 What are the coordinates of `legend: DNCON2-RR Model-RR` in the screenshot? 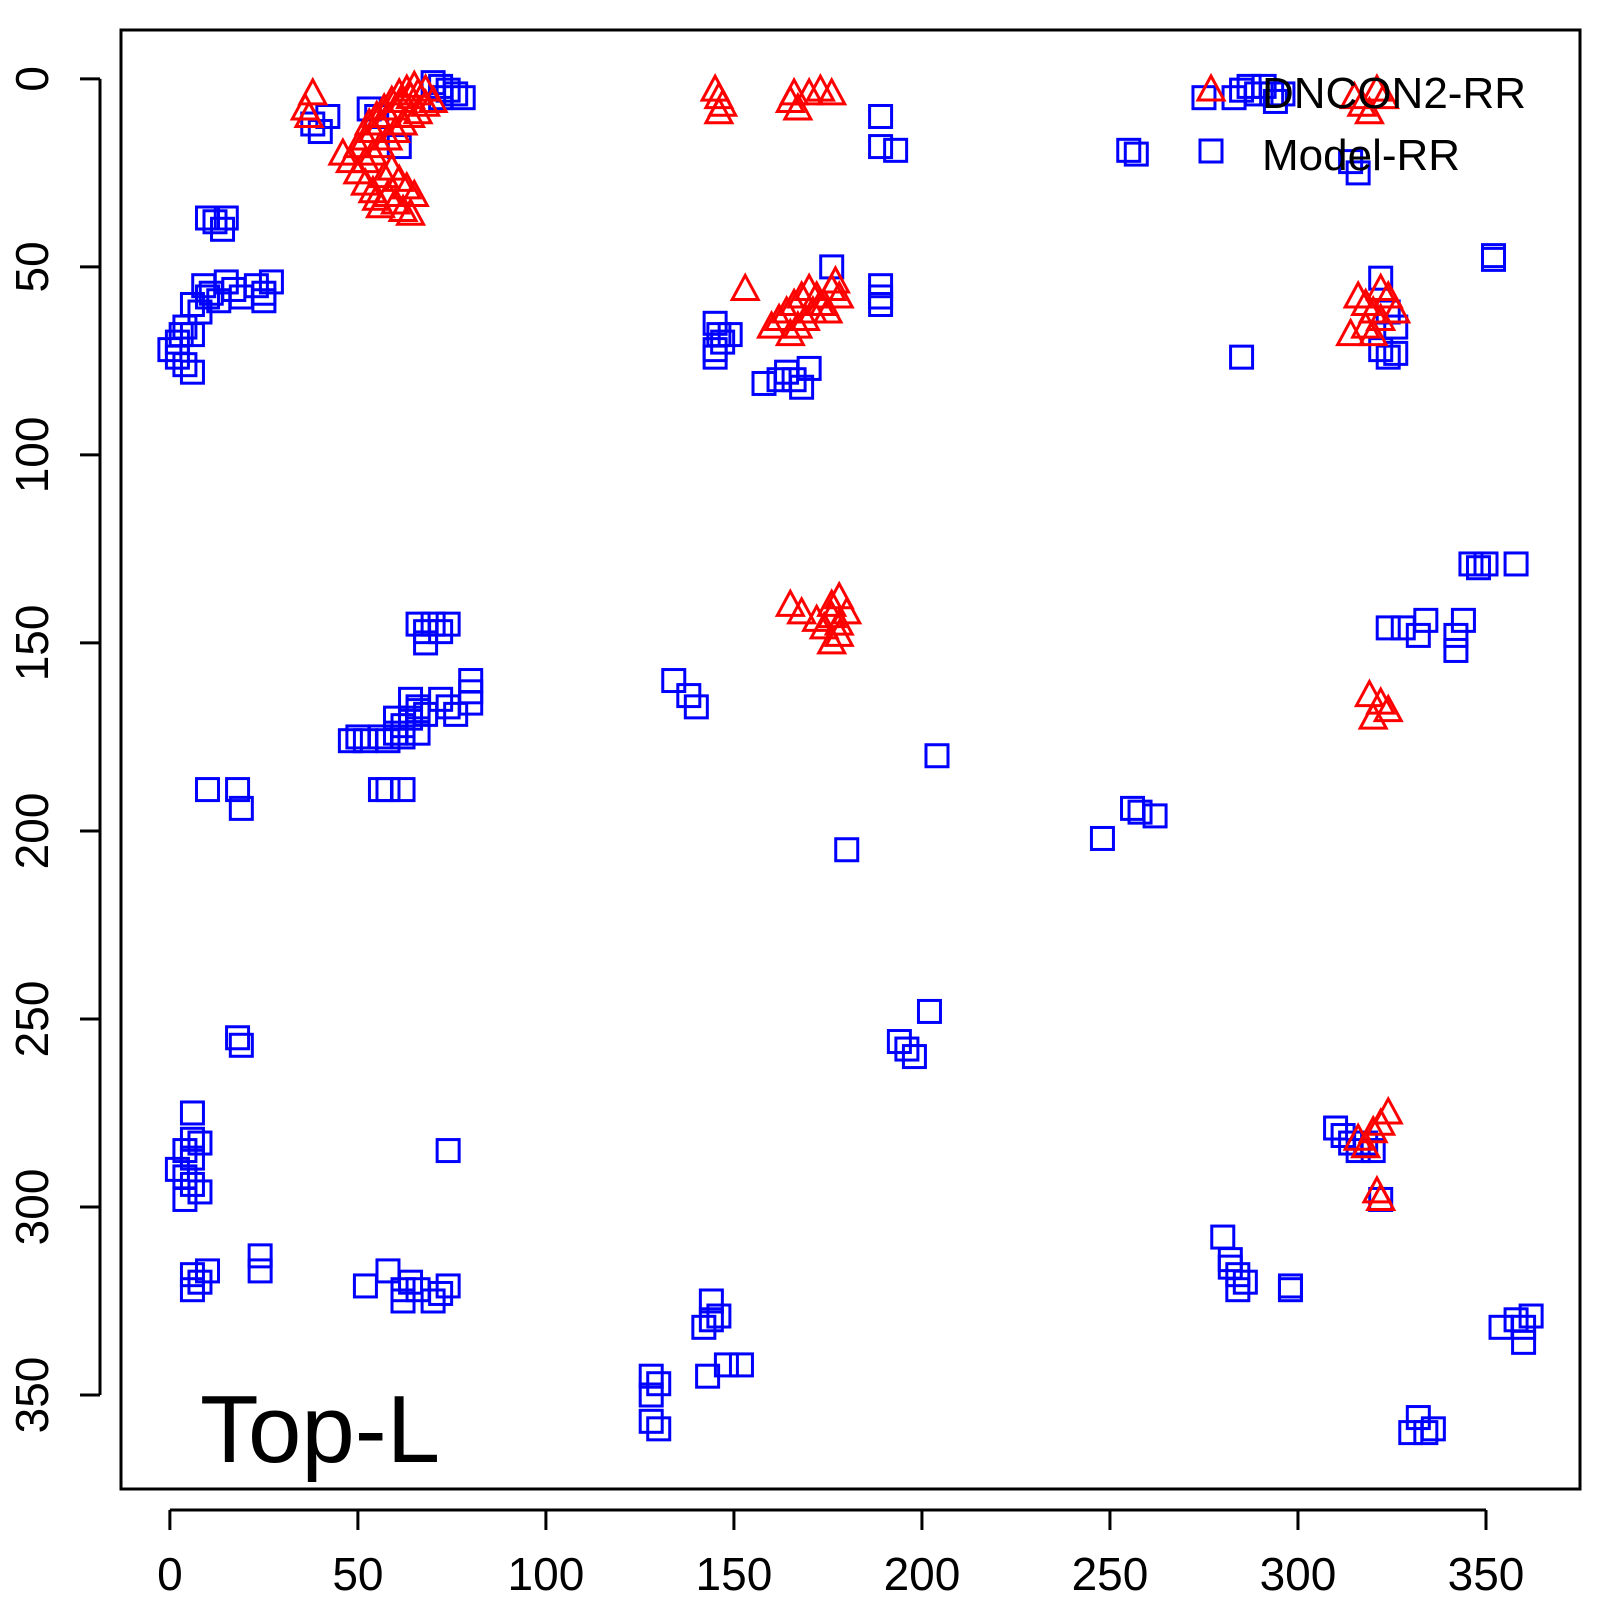 It's located at (1360, 124).